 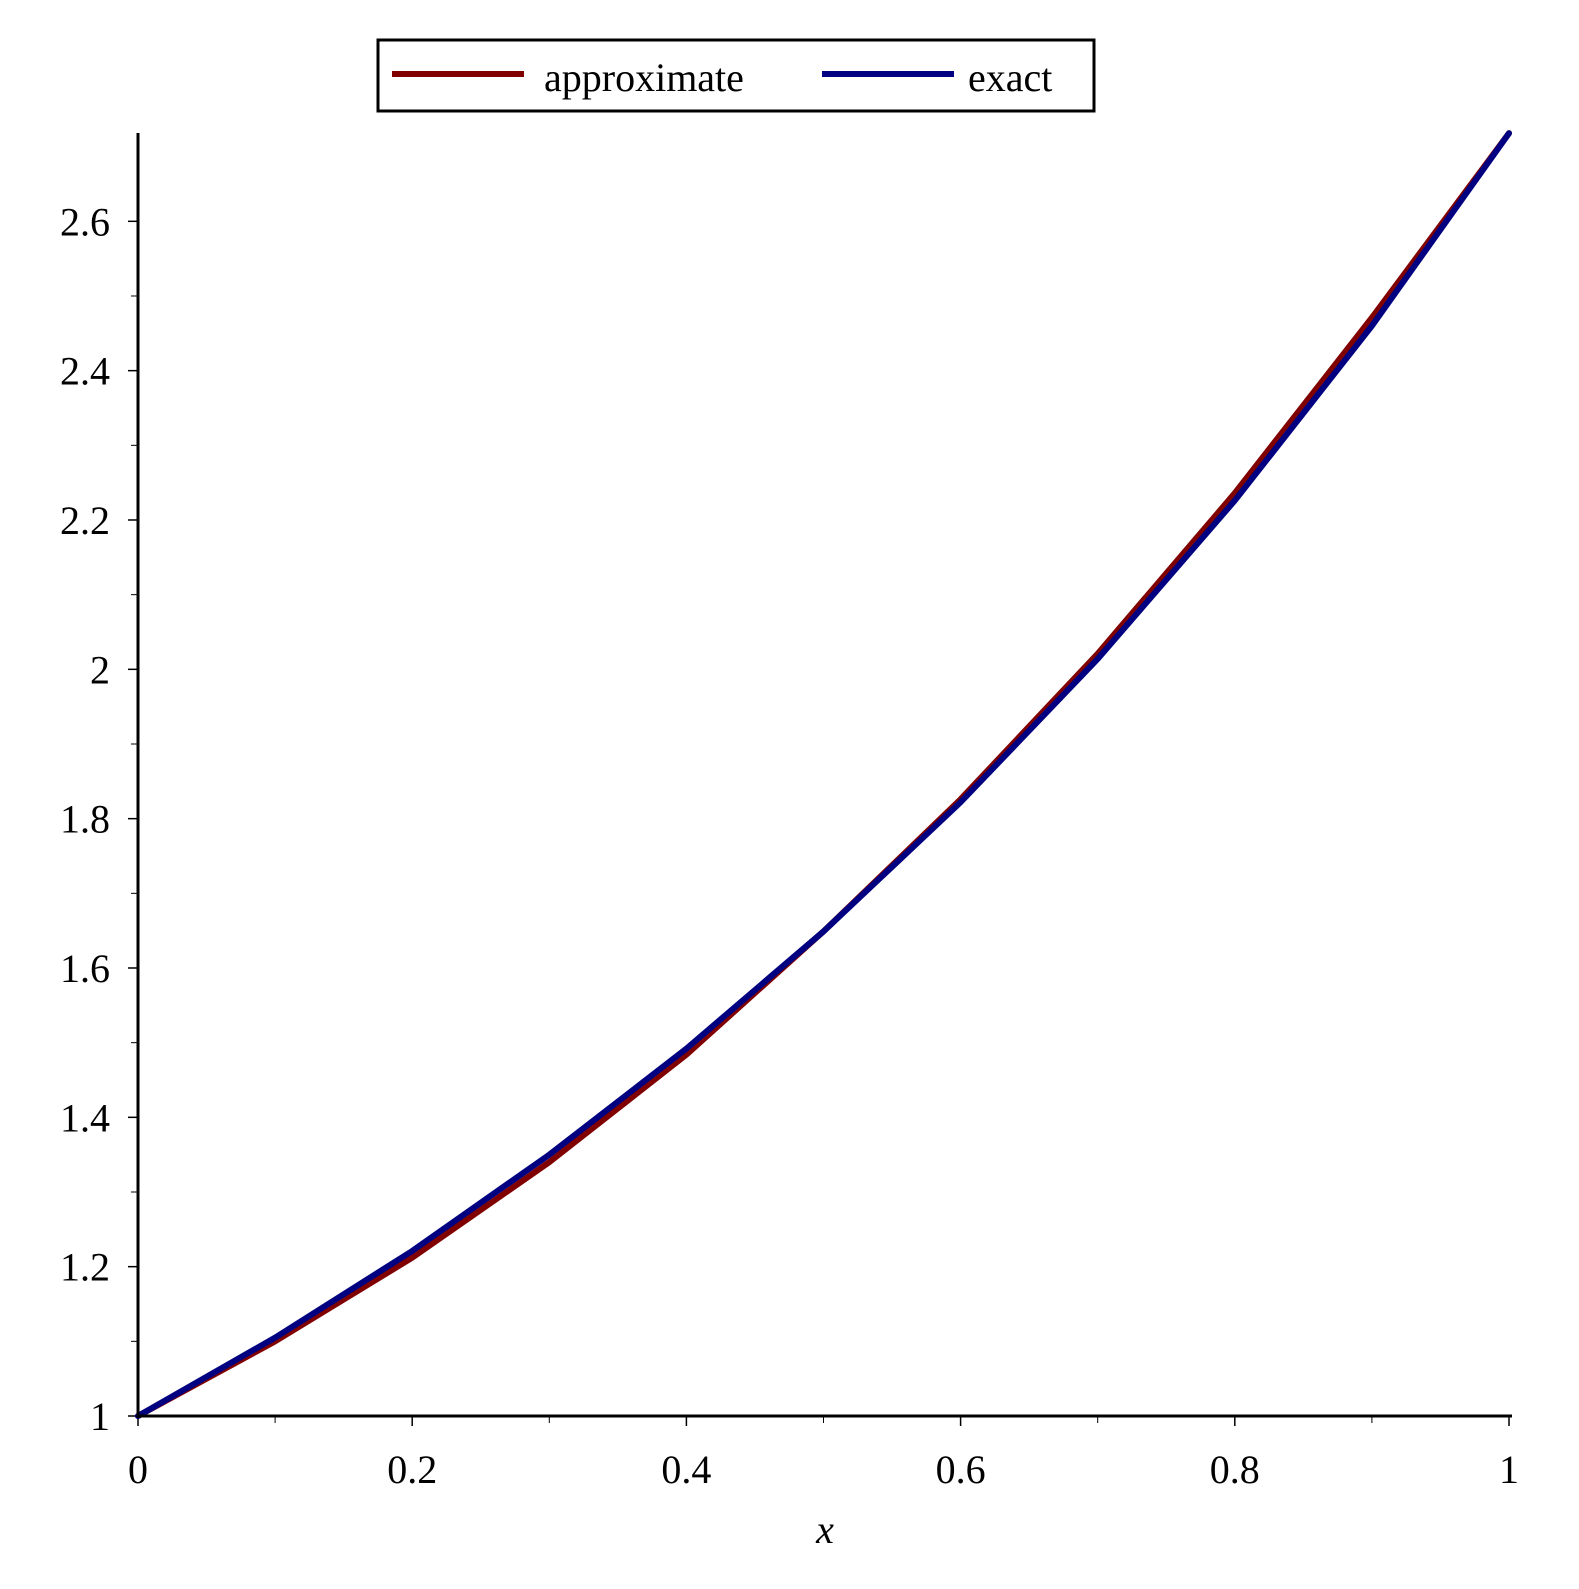 I want to click on y-tick-label: 2, so click(x=100, y=669).